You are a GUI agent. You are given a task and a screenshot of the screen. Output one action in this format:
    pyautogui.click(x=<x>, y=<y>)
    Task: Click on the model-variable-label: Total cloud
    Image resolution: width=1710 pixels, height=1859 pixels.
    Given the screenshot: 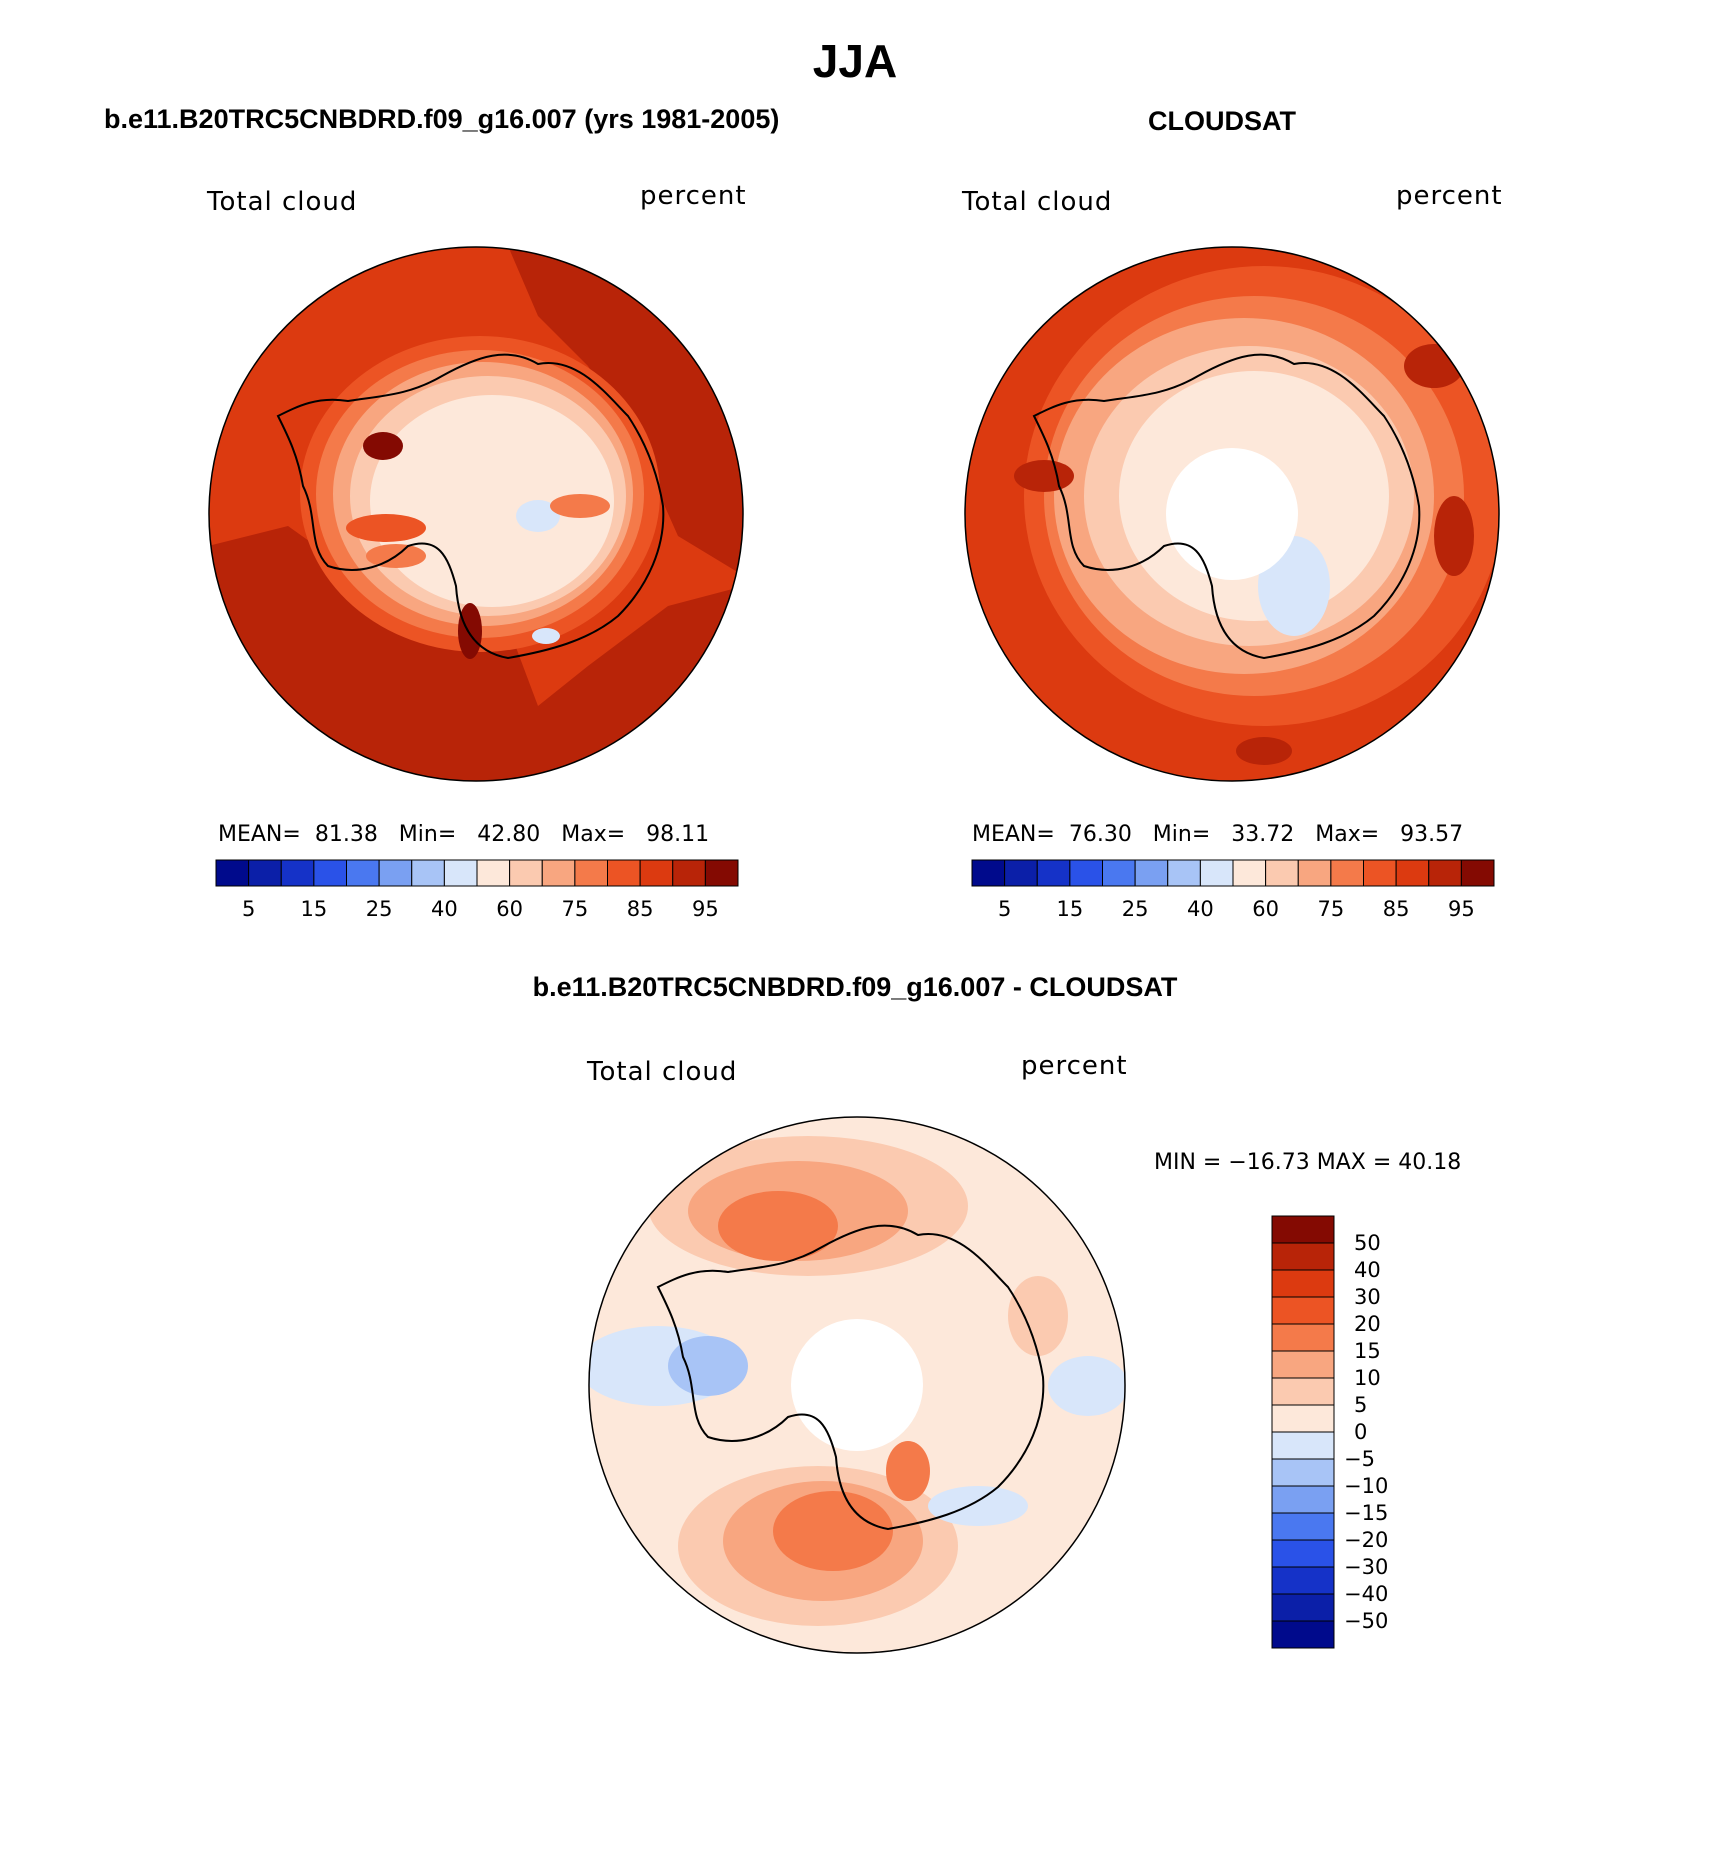 What is the action you would take?
    pyautogui.click(x=282, y=202)
    